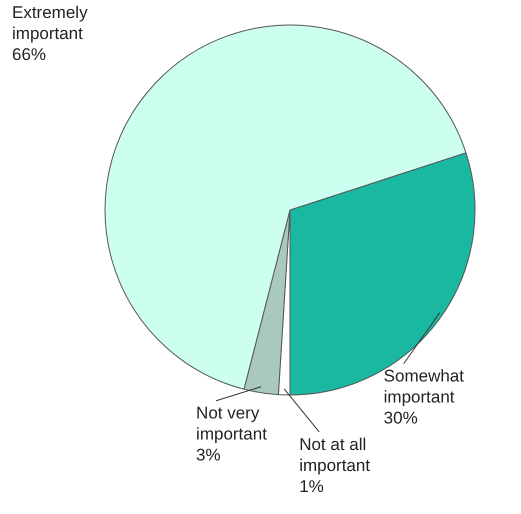  Describe the element at coordinates (232, 424) in the screenshot. I see `slice-label: Not very important` at that location.